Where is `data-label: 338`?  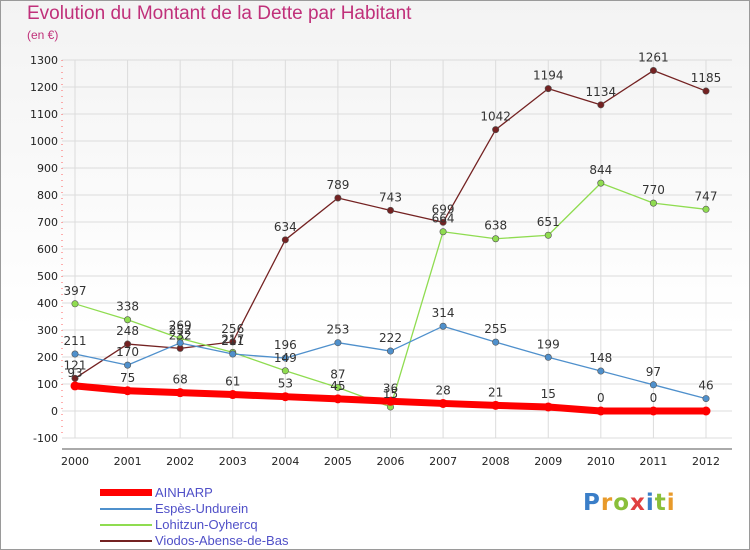 data-label: 338 is located at coordinates (127, 307).